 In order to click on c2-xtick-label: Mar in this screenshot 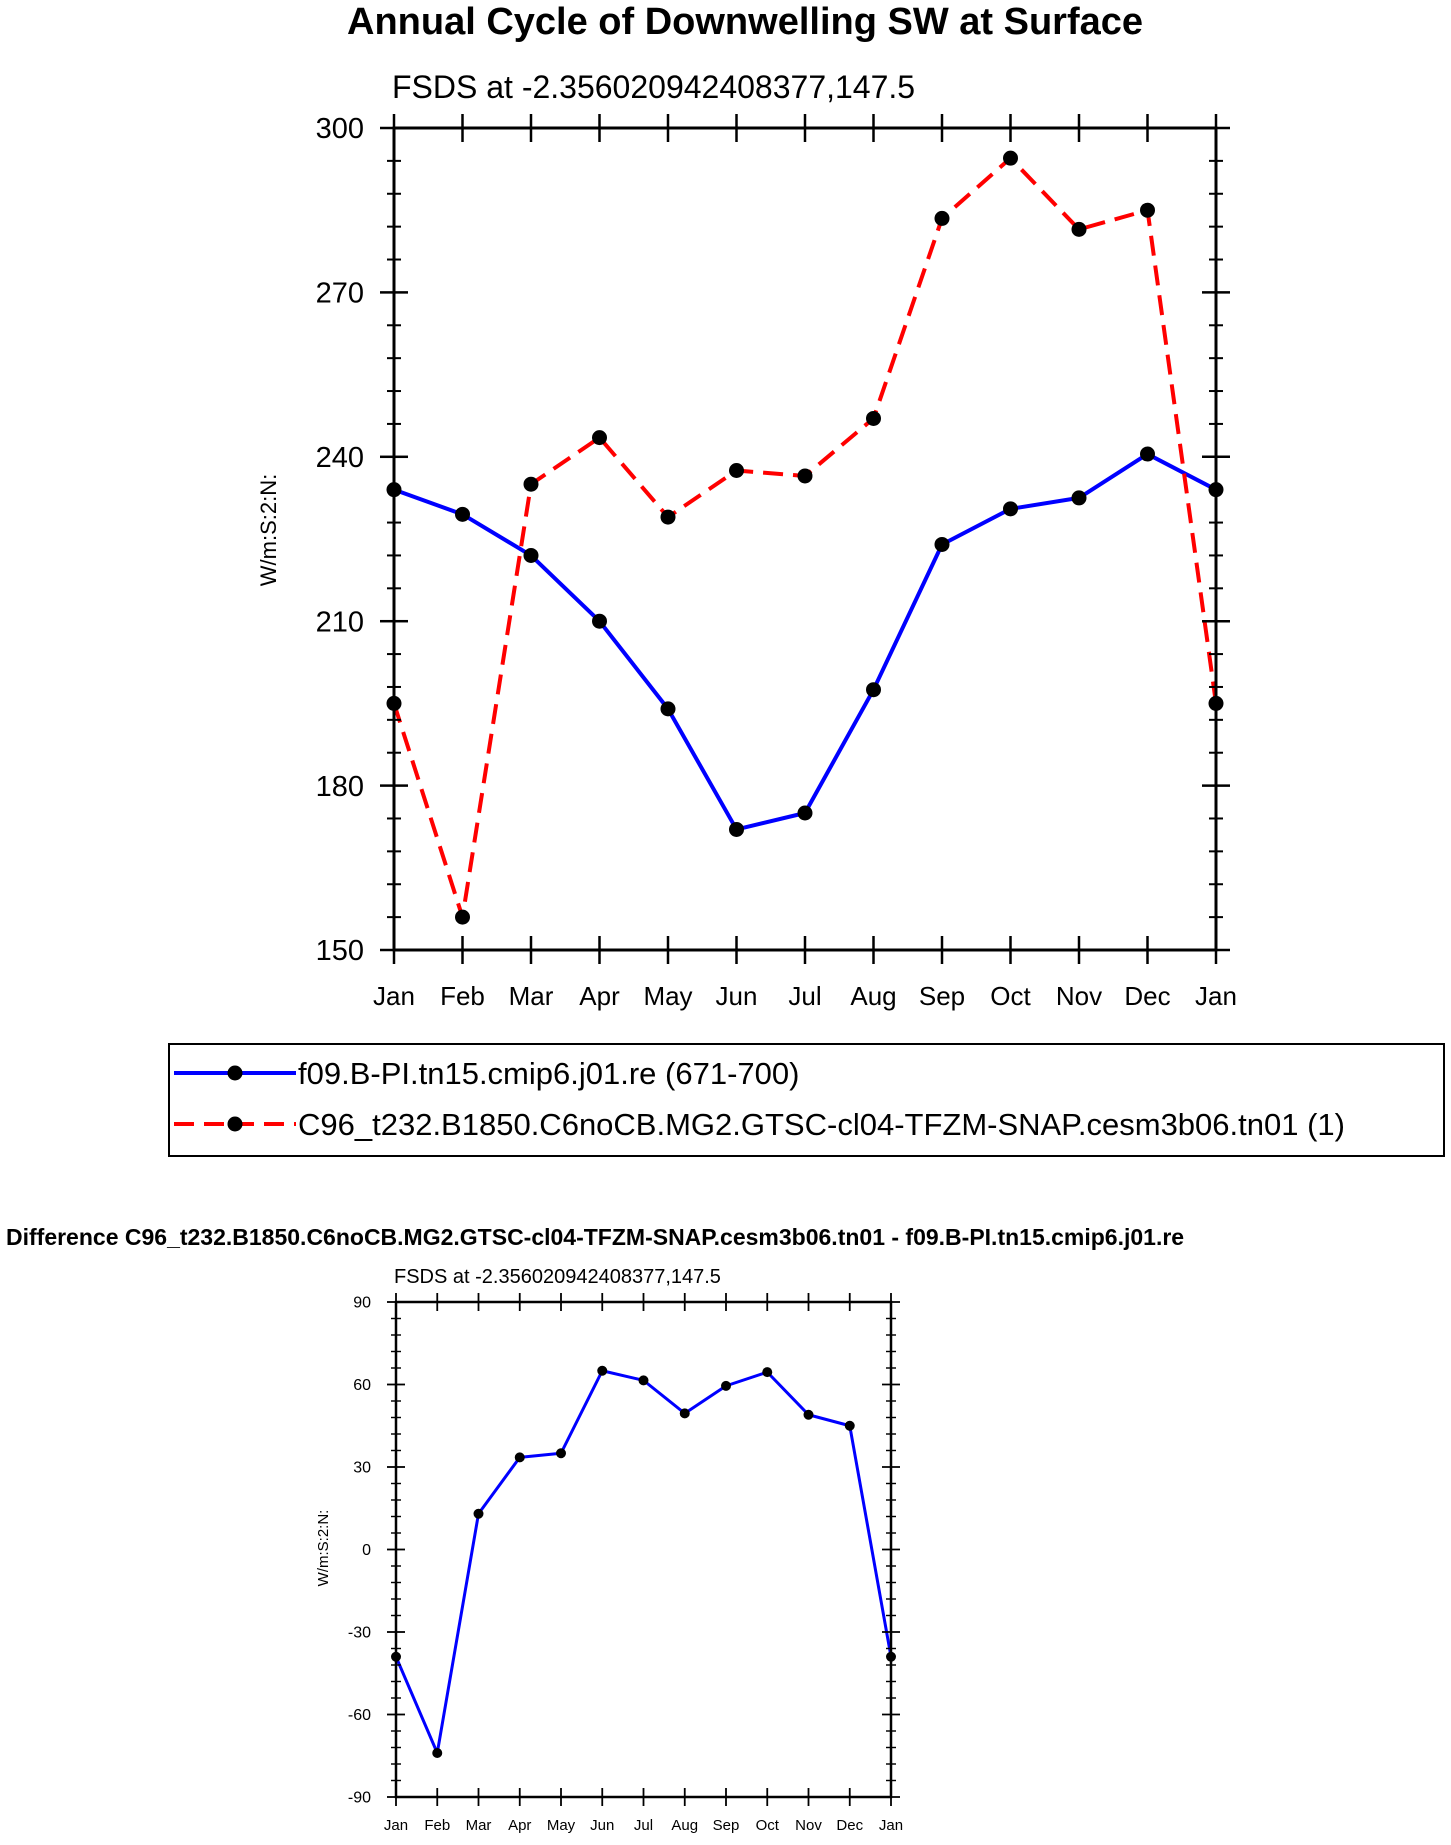, I will do `click(479, 1825)`.